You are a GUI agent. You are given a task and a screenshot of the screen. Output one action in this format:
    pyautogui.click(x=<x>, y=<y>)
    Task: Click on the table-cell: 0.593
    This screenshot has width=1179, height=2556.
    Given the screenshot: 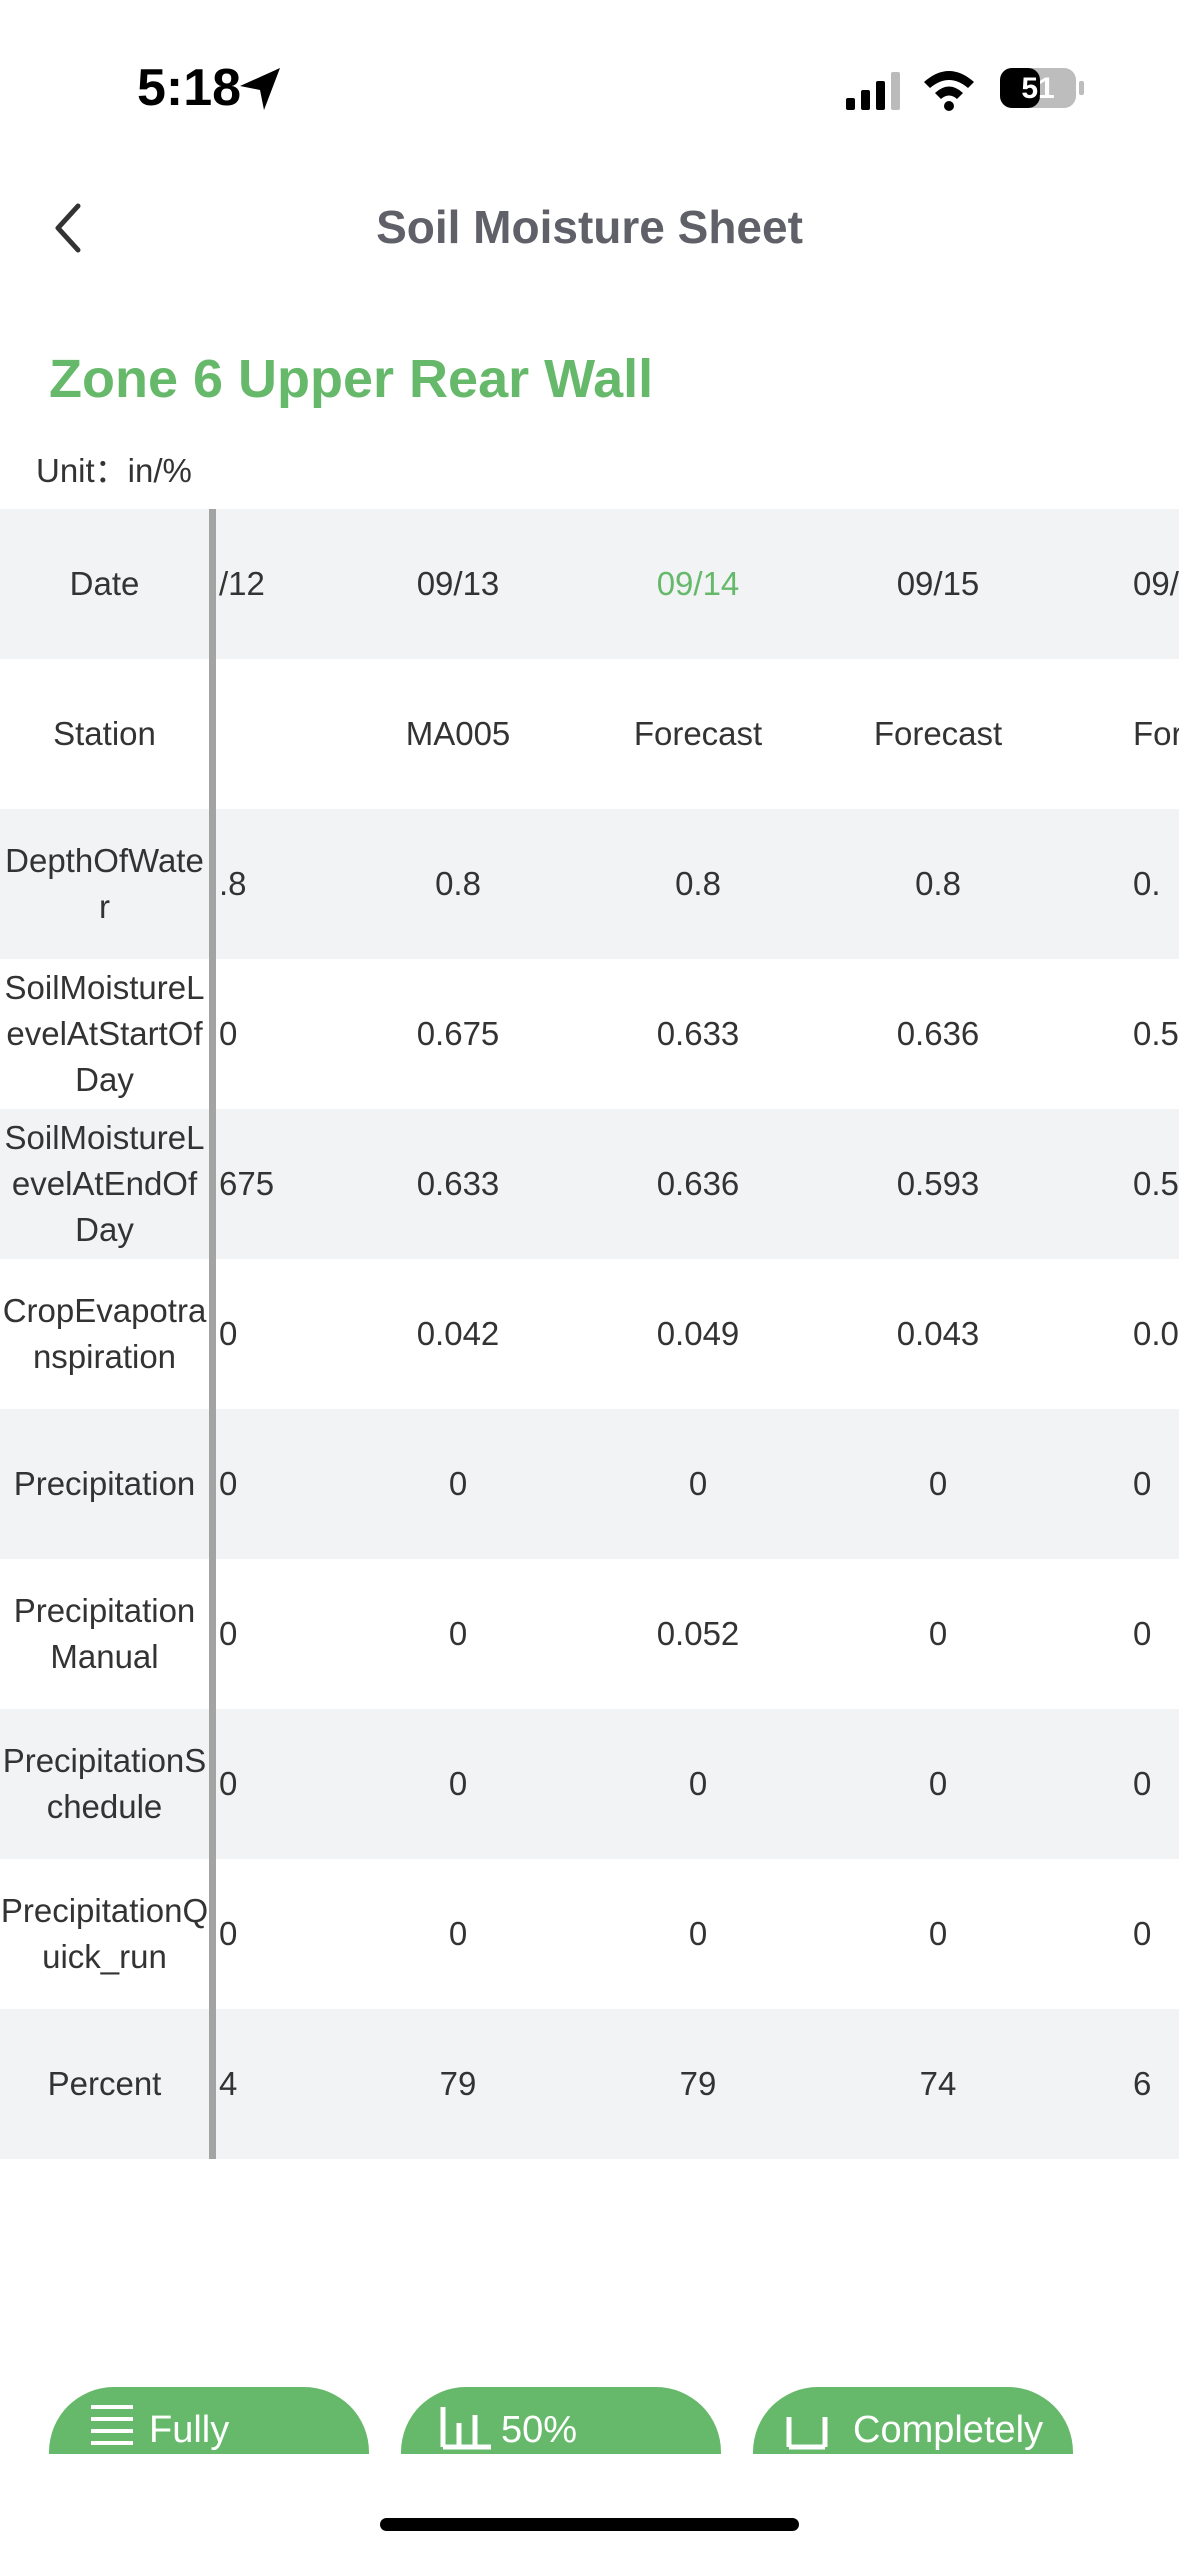 What is the action you would take?
    pyautogui.click(x=938, y=1183)
    